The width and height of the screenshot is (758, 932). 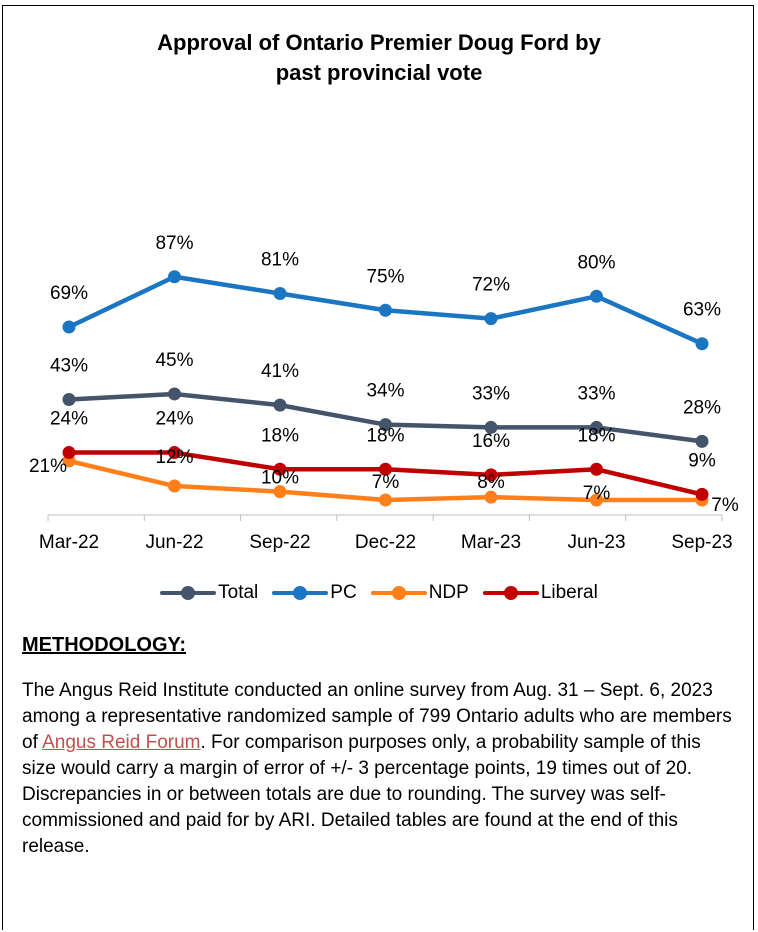 I want to click on data-label-ndp: 21%, so click(x=48, y=466).